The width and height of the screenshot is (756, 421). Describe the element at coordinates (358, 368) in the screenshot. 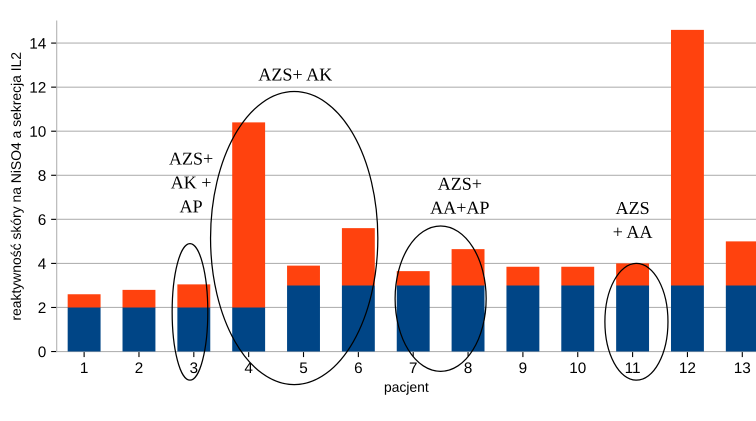

I see `x-tick-label: 6` at that location.